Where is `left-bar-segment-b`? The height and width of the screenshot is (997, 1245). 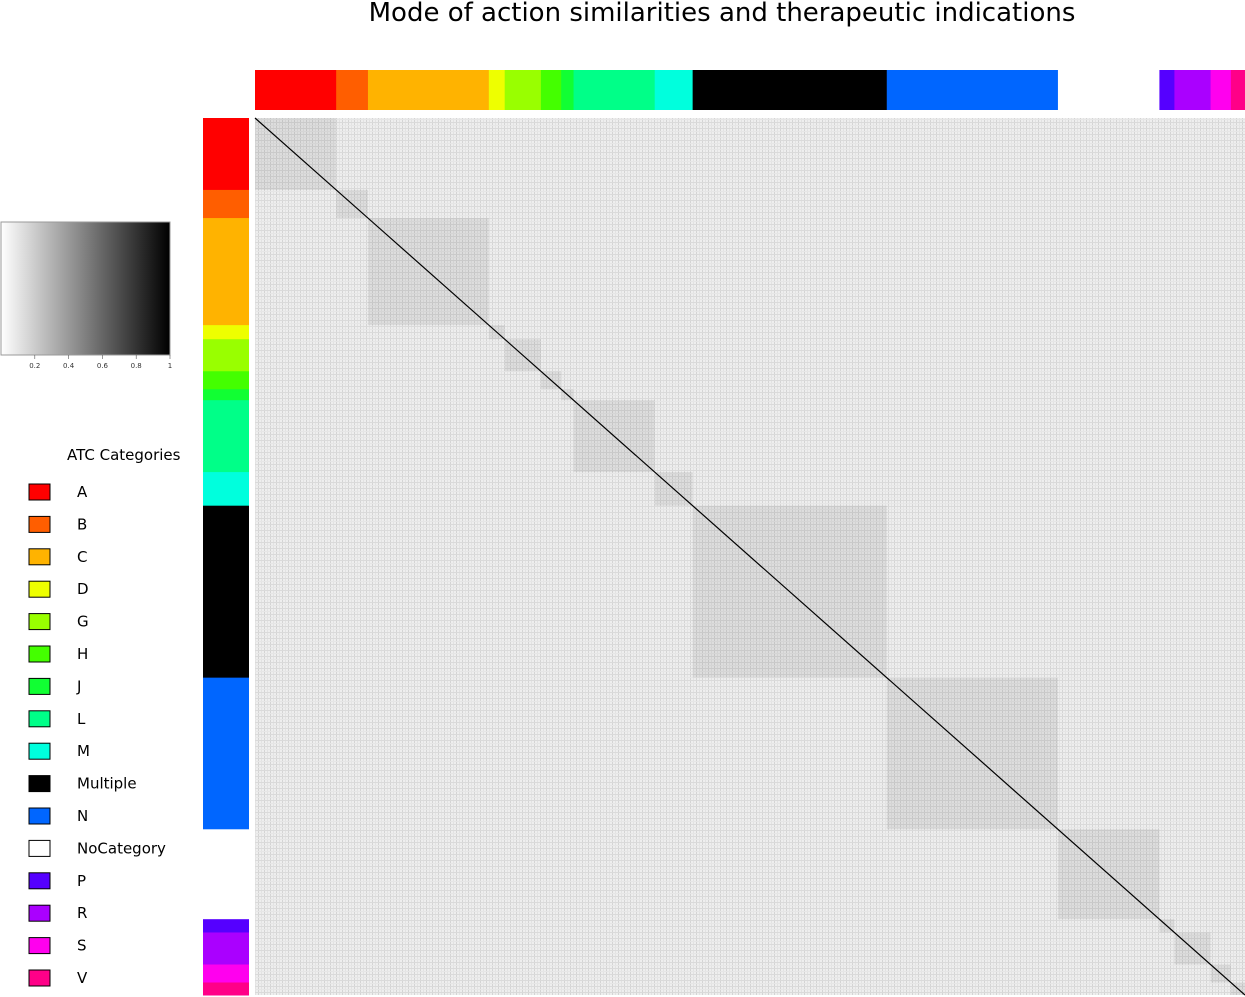 left-bar-segment-b is located at coordinates (226, 204).